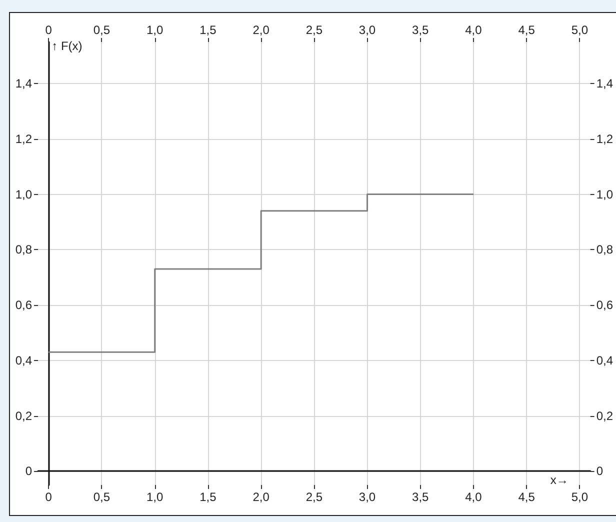  I want to click on x2-tick-label: 1,0, so click(155, 30).